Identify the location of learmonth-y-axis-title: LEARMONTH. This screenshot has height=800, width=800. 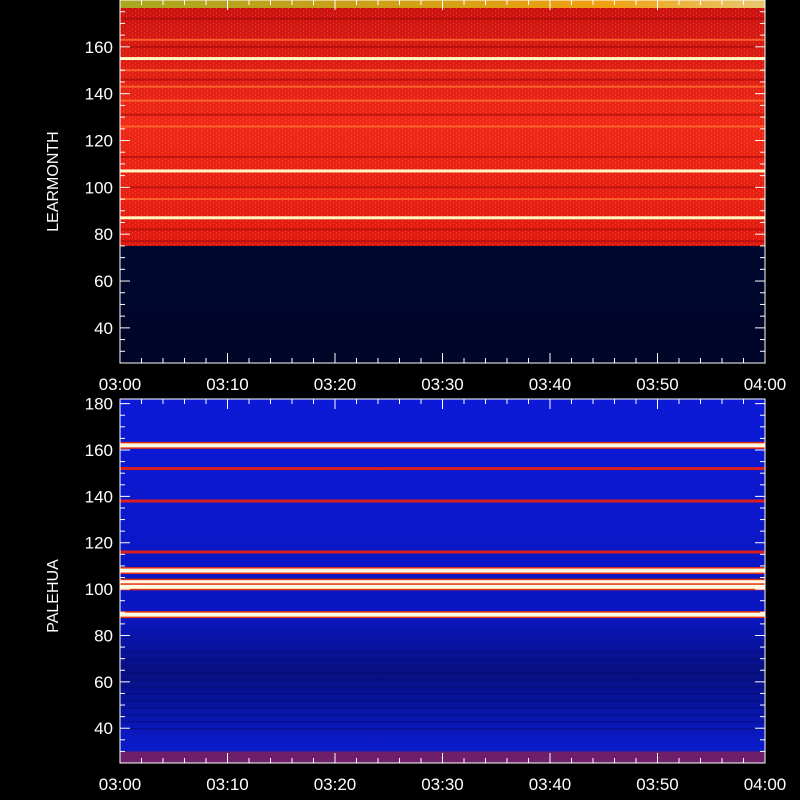
(53, 181).